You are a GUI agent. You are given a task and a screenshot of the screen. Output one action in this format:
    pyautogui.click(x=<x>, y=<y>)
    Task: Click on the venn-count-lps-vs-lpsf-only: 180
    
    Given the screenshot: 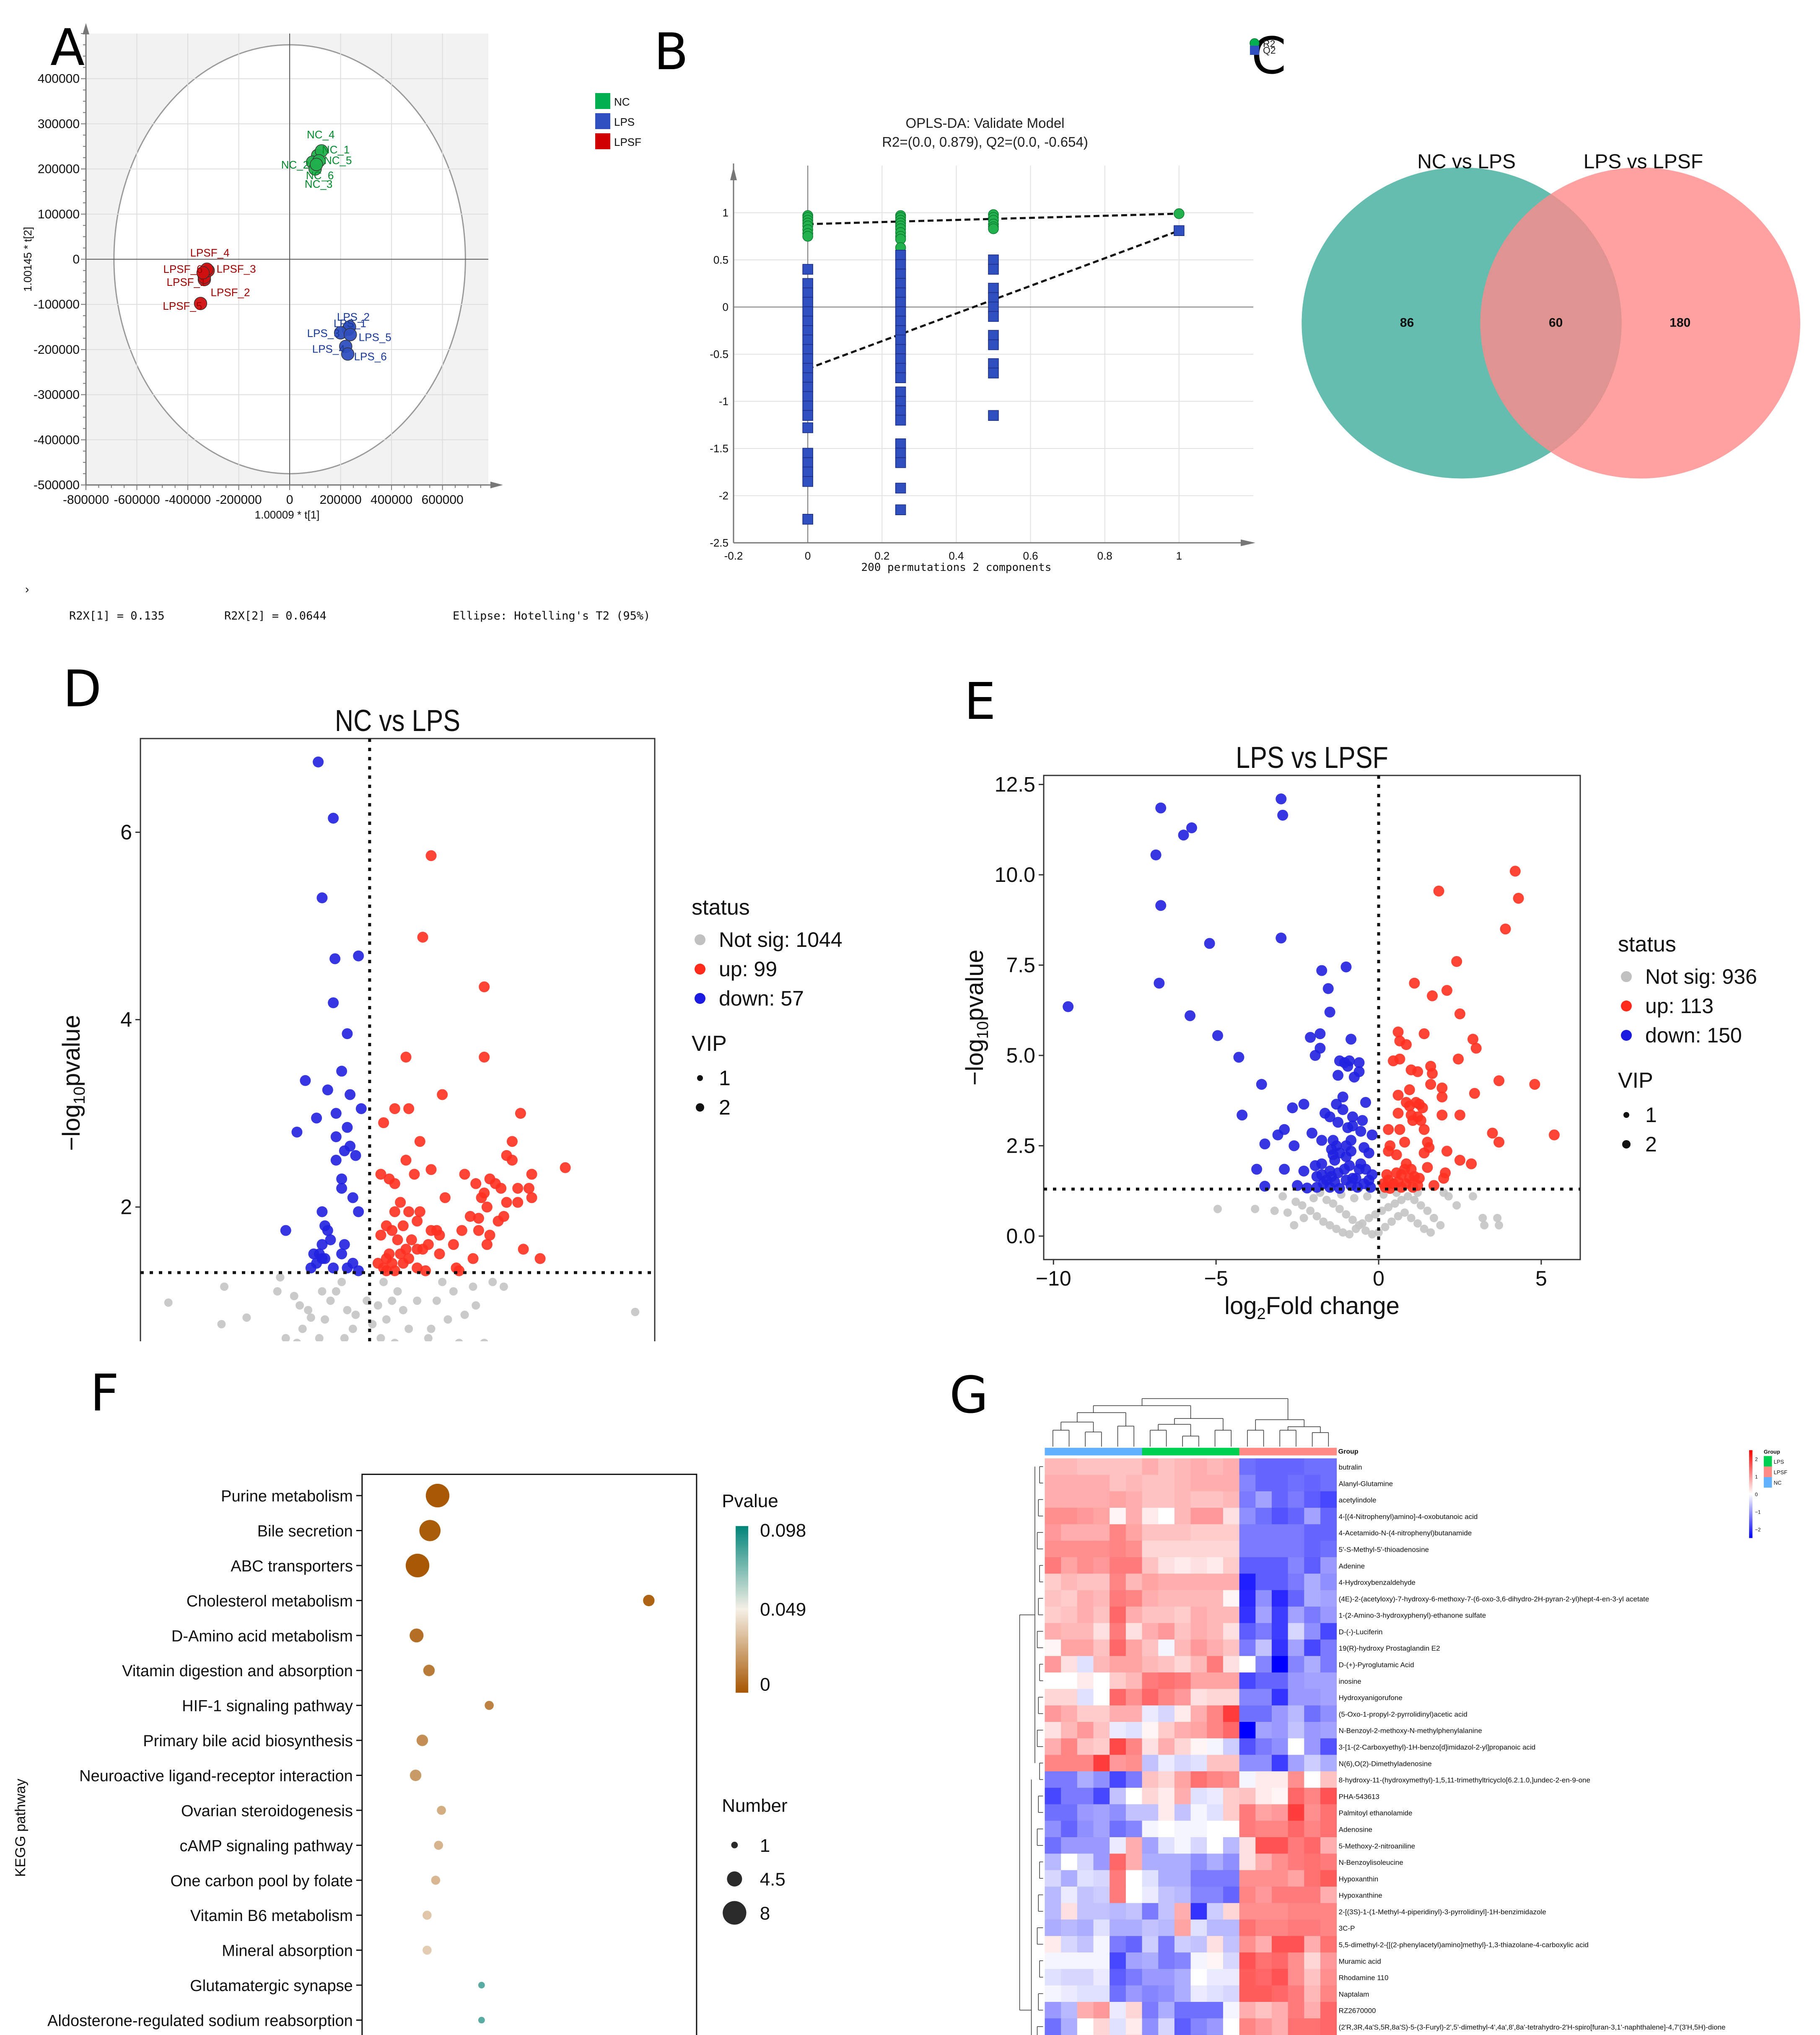 What is the action you would take?
    pyautogui.click(x=1680, y=322)
    